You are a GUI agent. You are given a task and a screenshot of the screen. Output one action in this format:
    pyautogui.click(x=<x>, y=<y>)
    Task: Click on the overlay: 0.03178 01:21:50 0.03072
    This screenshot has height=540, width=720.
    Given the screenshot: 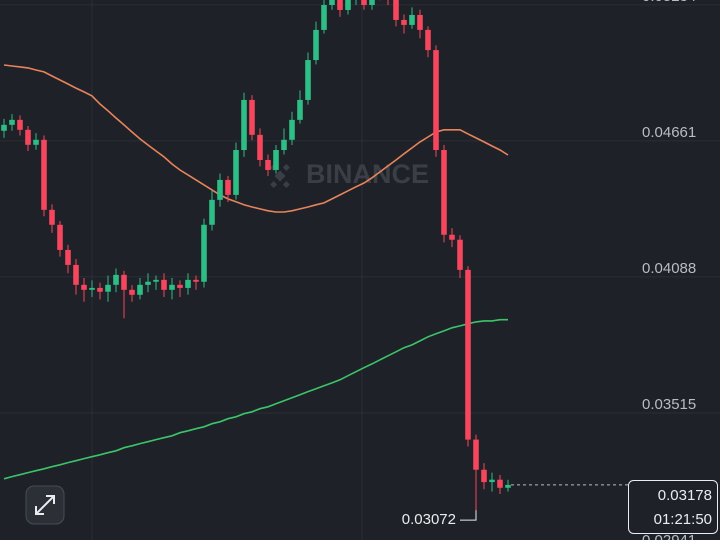 What is the action you would take?
    pyautogui.click(x=560, y=507)
    